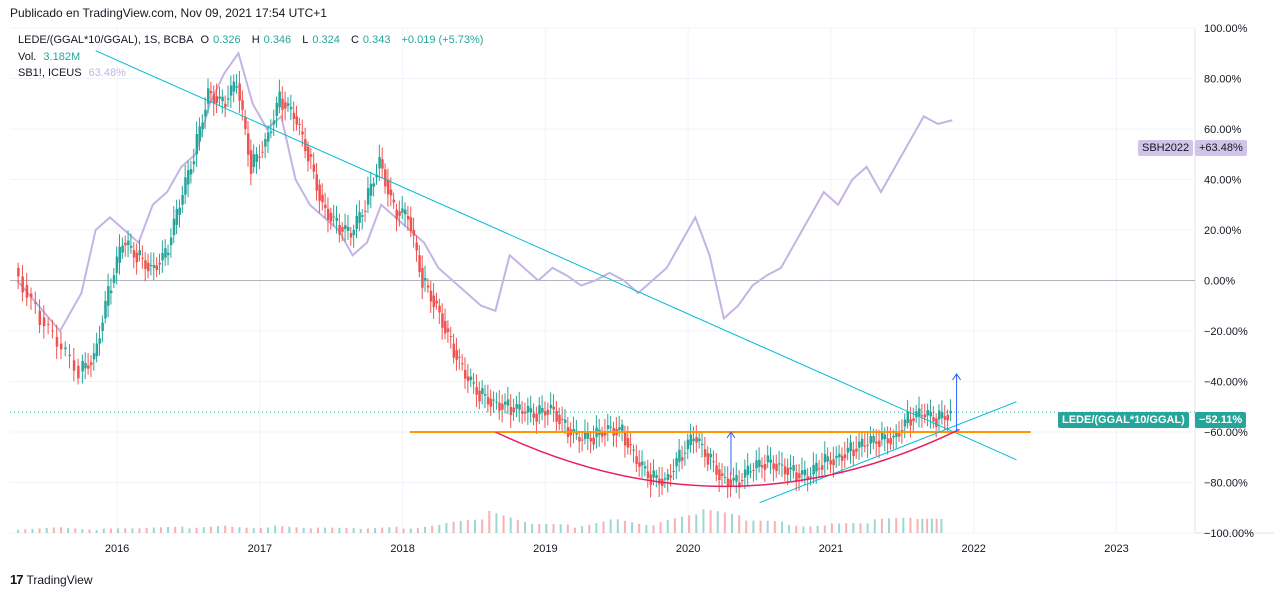  Describe the element at coordinates (277, 40) in the screenshot. I see `legend-high: 0.346` at that location.